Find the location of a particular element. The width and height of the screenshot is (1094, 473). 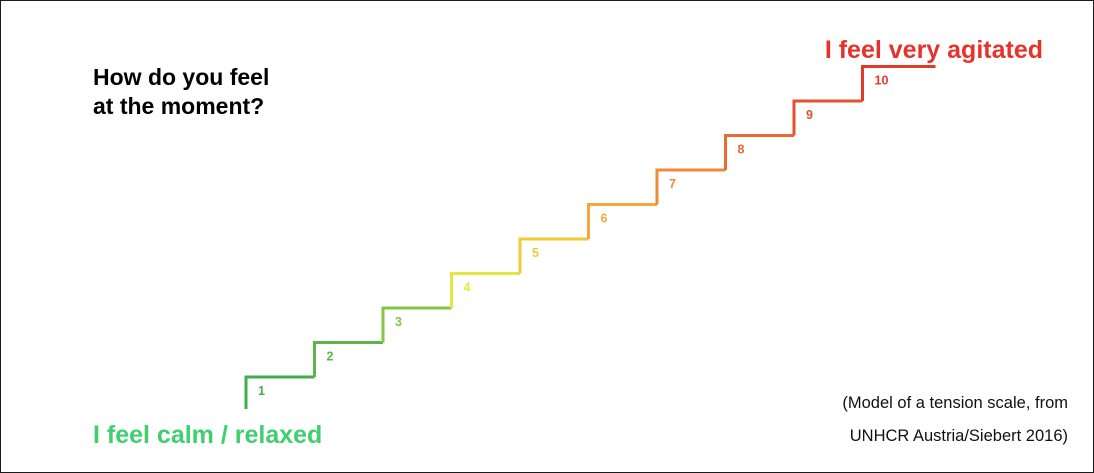

step-label-2: 2 is located at coordinates (330, 357).